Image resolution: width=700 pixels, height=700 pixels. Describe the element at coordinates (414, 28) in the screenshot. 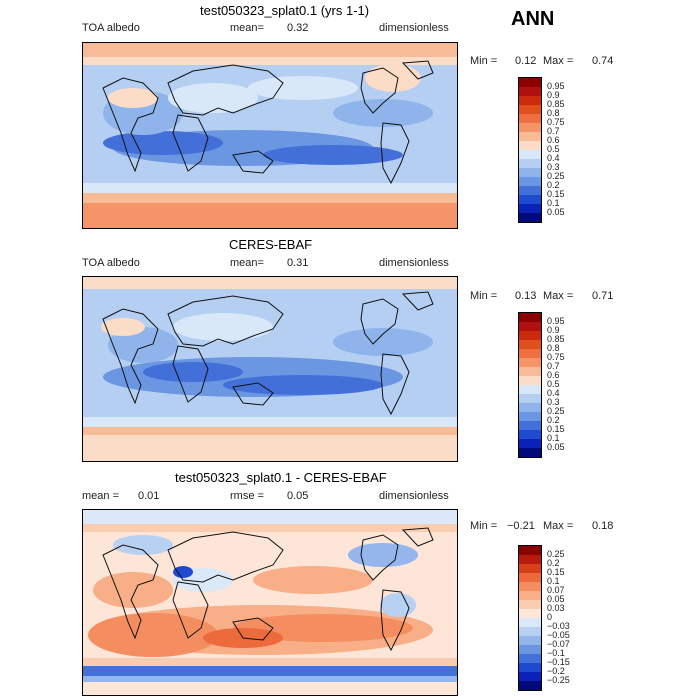

I see `panel1-units: dimensionless` at that location.